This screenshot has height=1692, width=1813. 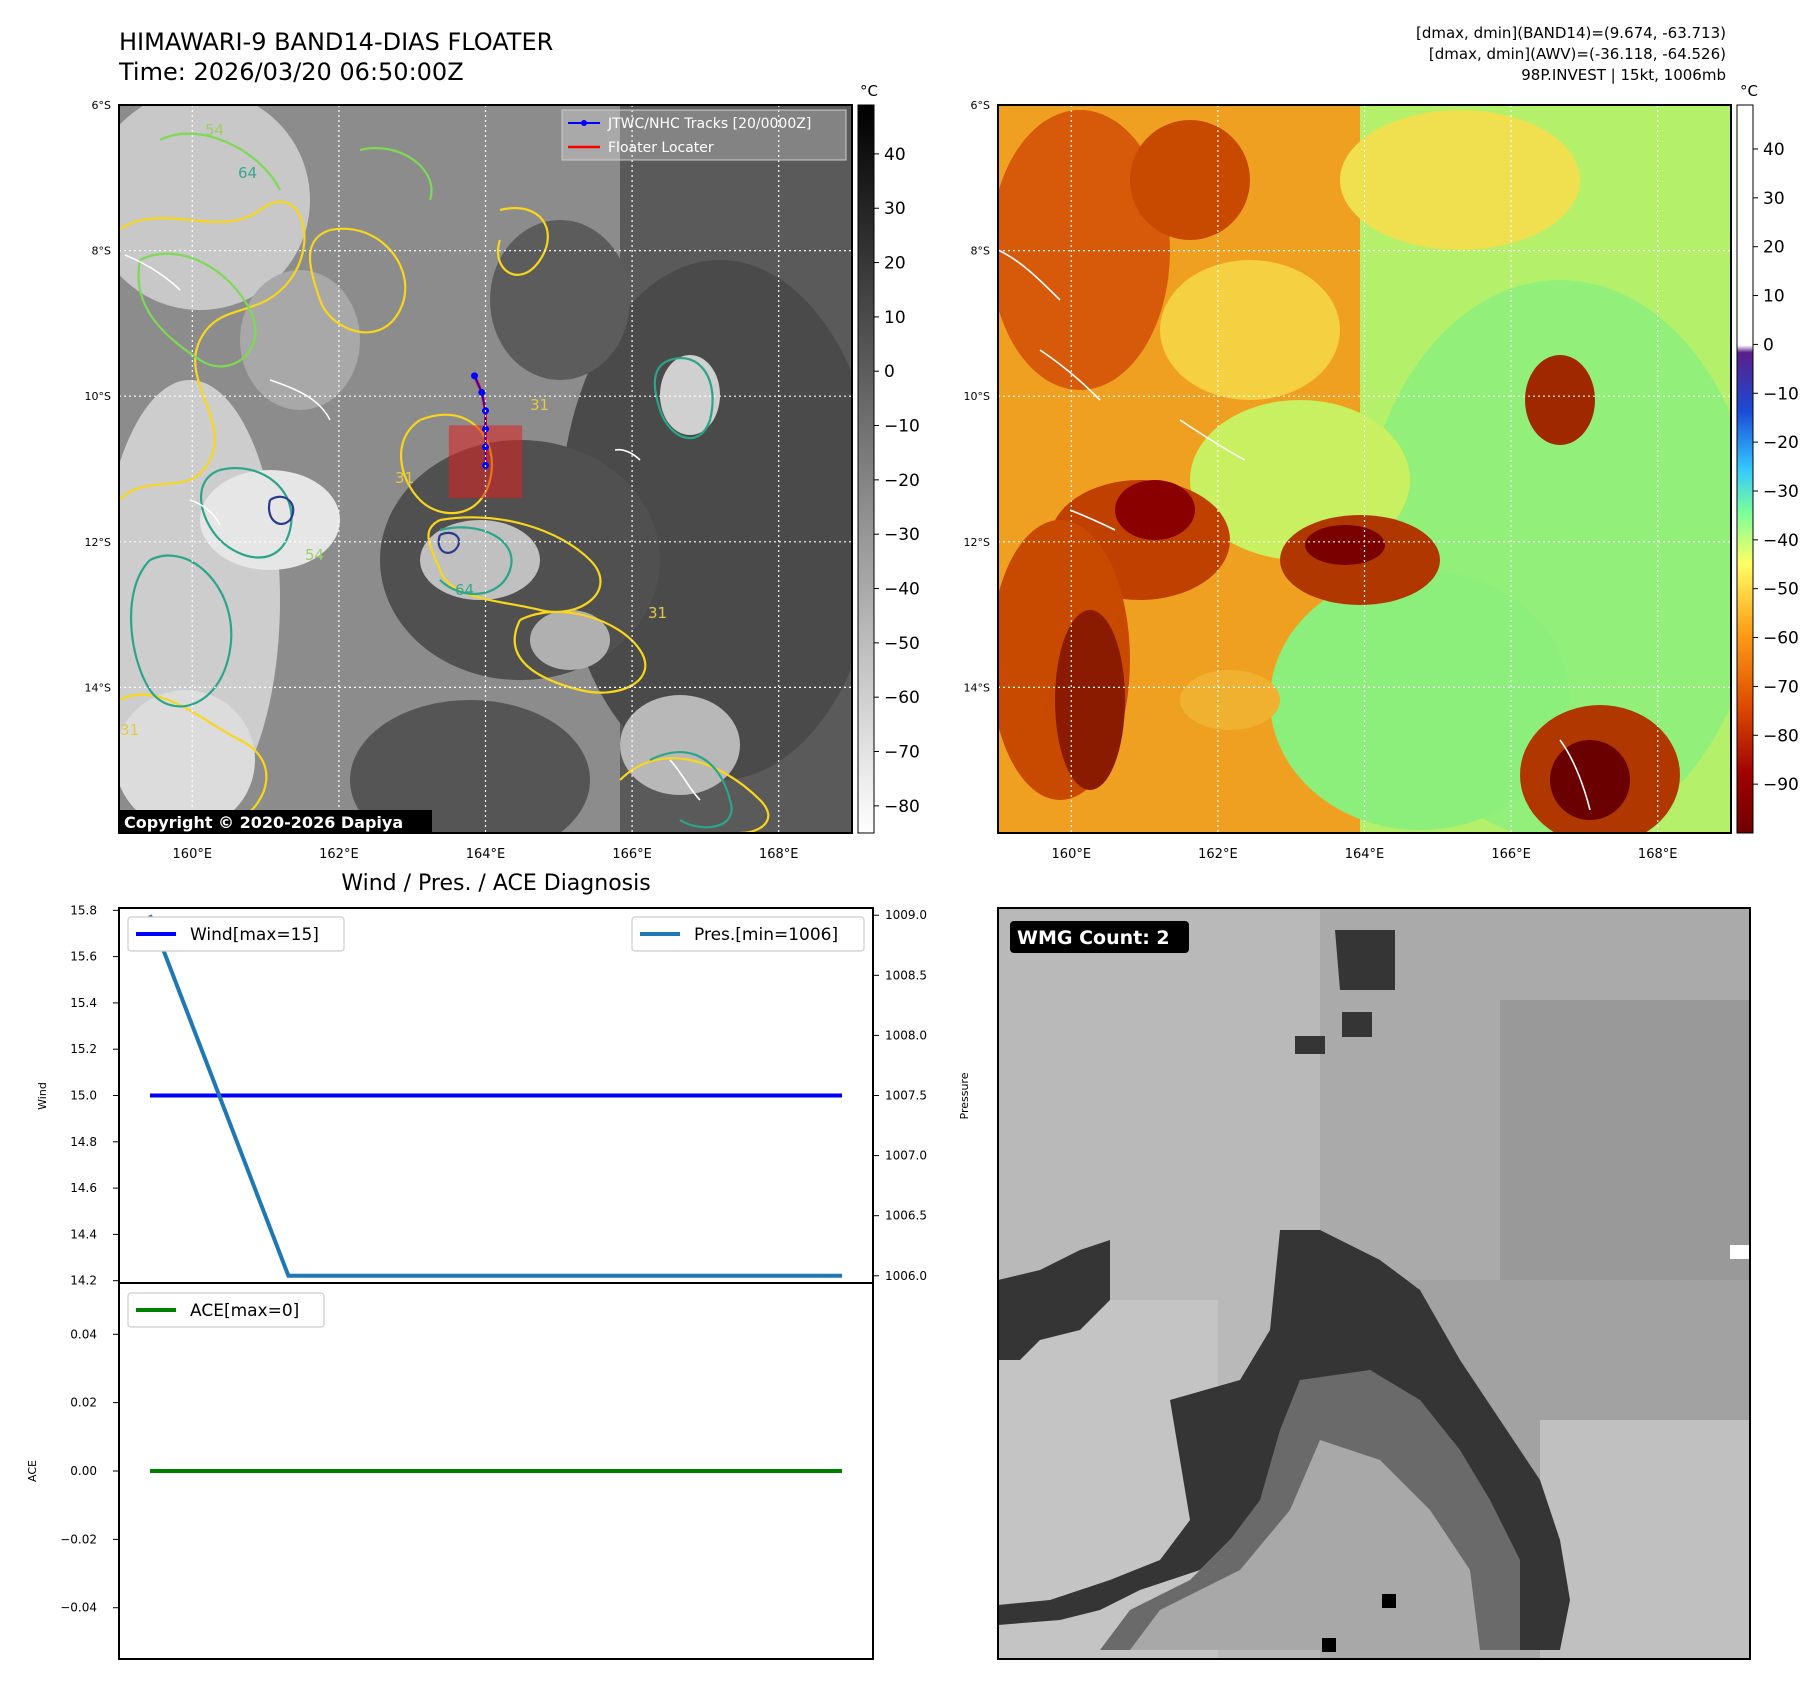 I want to click on colorbar-tick-label: 10, so click(x=895, y=318).